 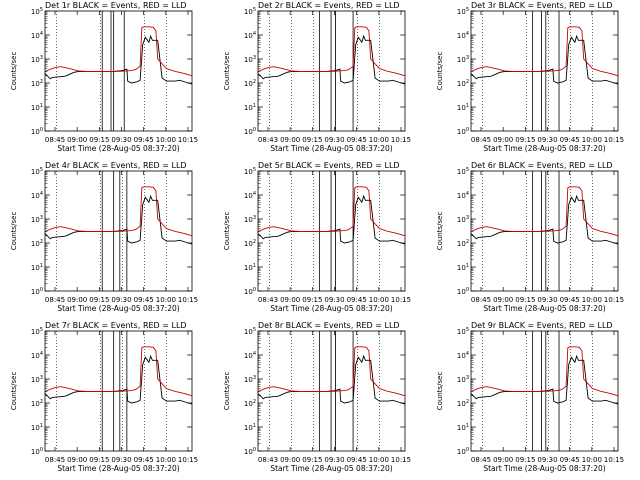 What do you see at coordinates (116, 5) in the screenshot?
I see `chart-title: Det 1r BLACK = Events, RED = LLD` at bounding box center [116, 5].